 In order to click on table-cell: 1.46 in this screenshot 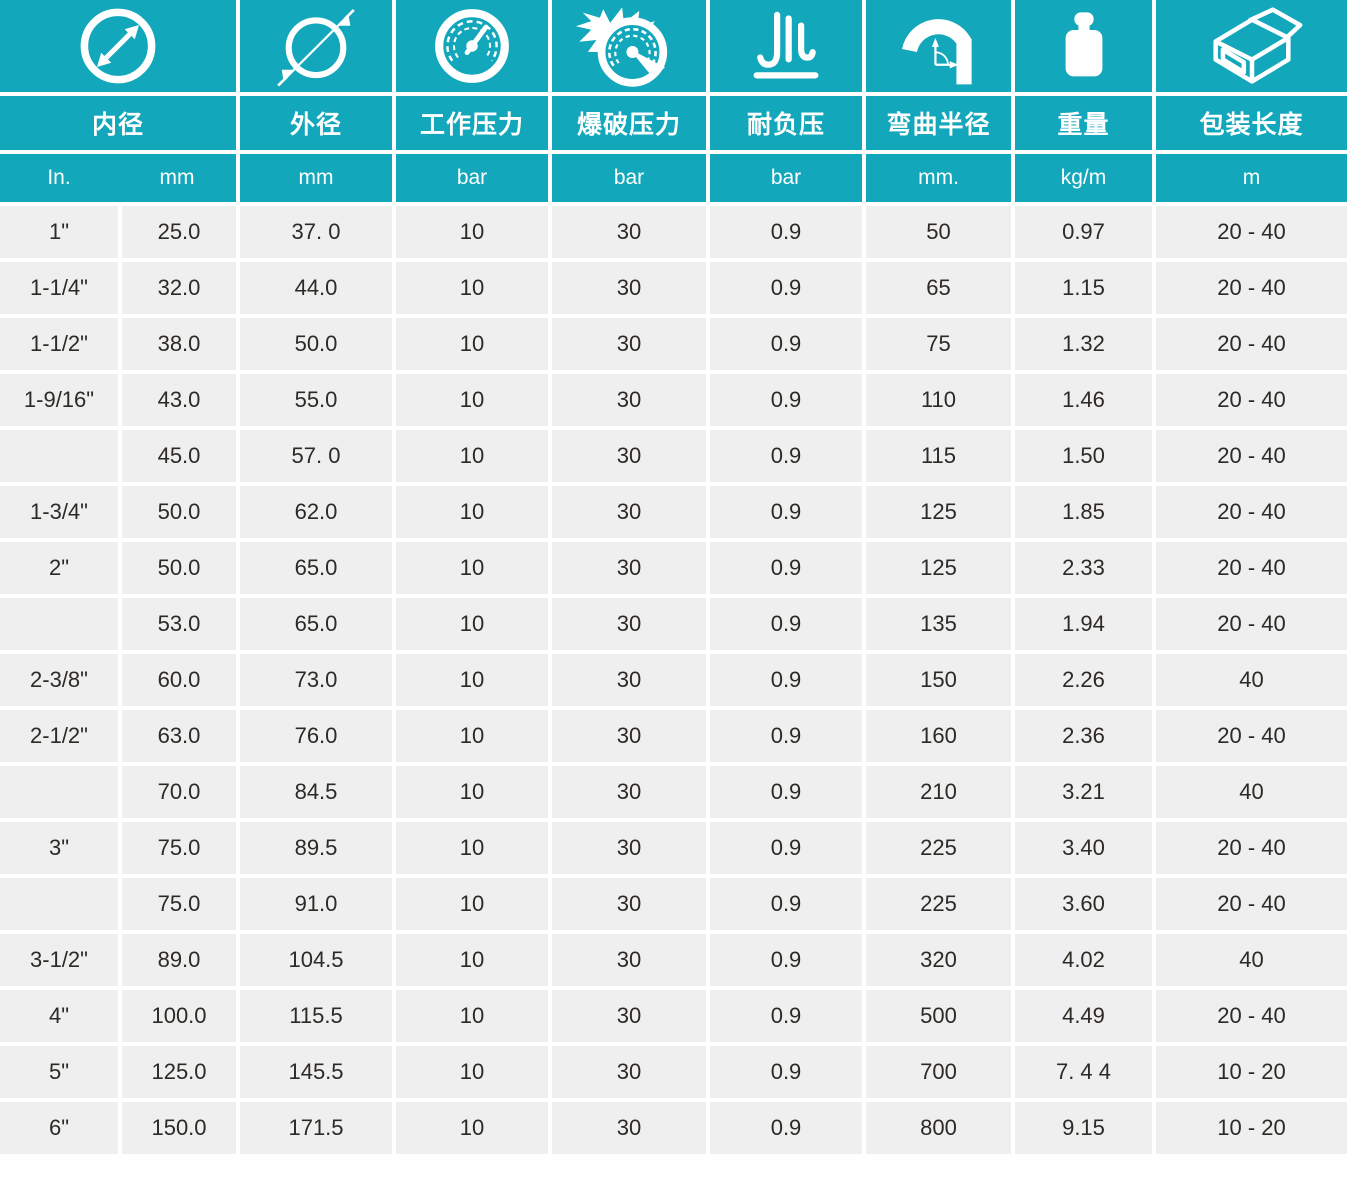, I will do `click(1083, 400)`.